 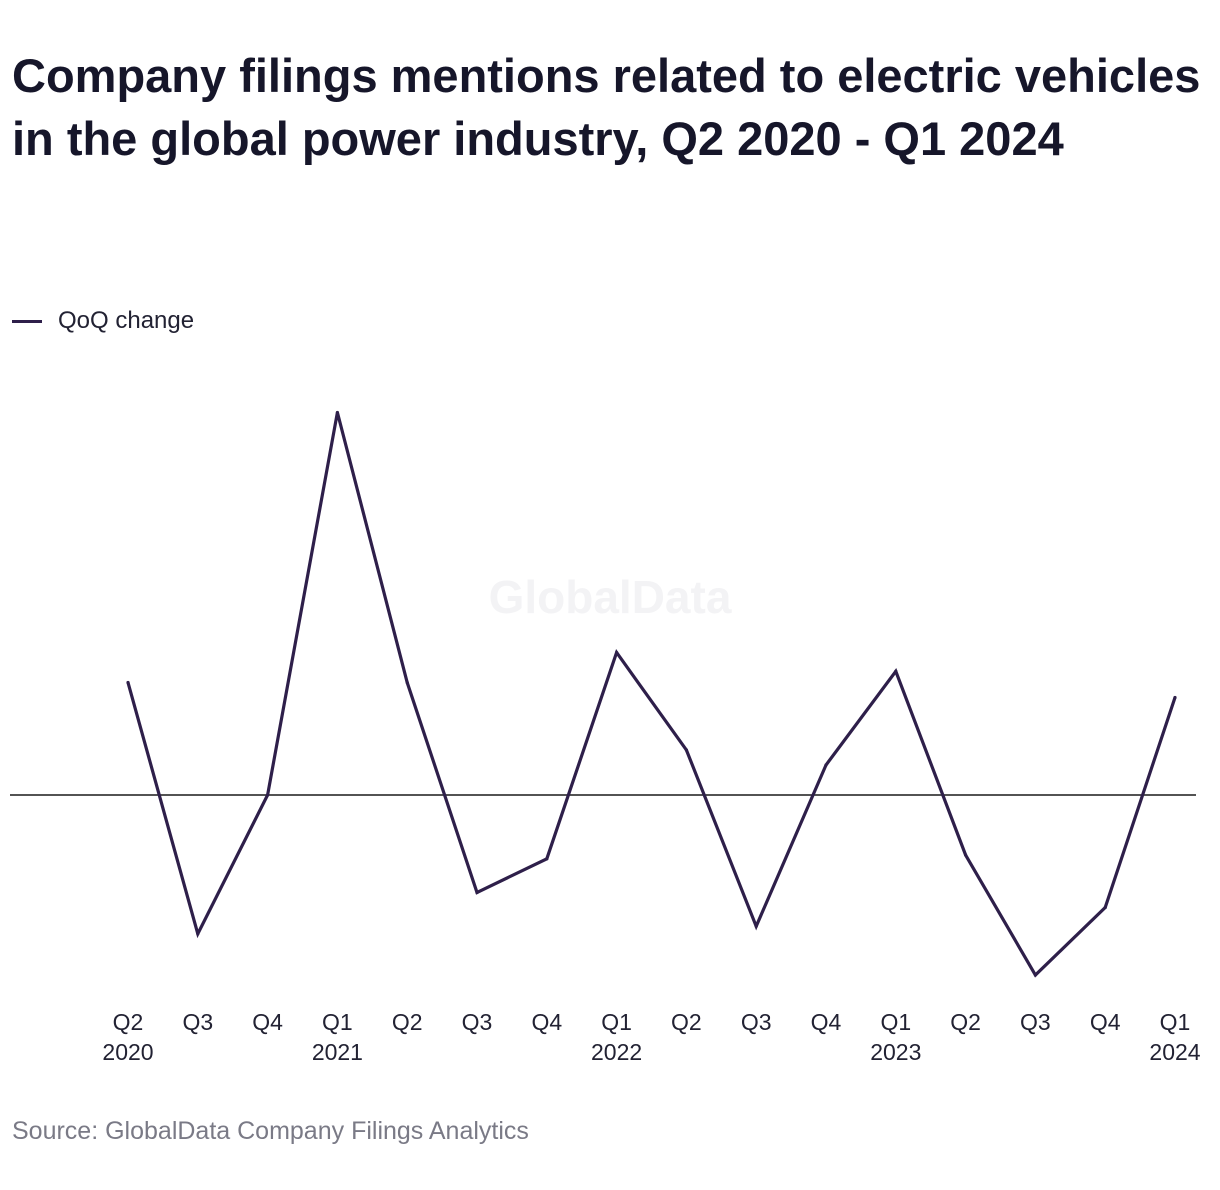 I want to click on watermark: GlobalData, so click(x=610, y=597).